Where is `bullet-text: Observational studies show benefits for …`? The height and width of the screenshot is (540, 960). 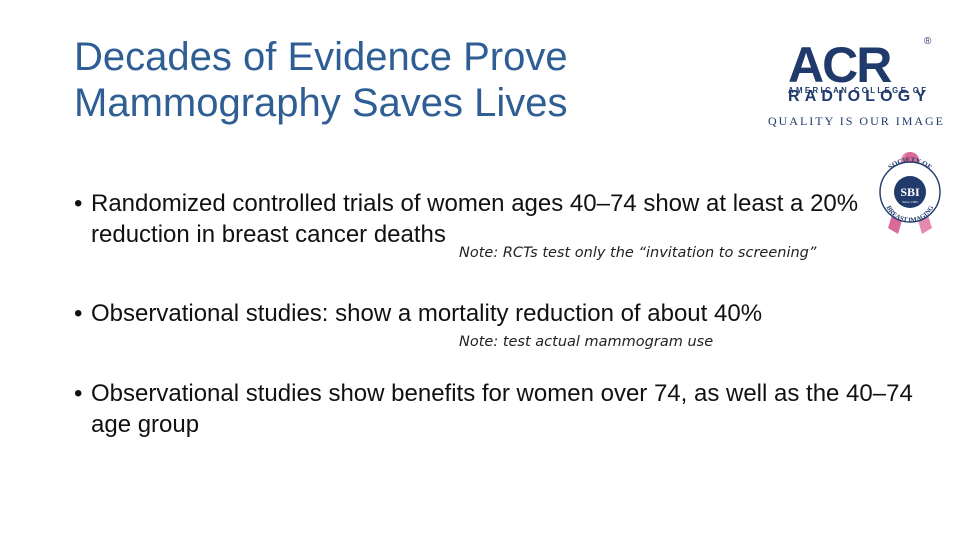
bullet-text: Observational studies show benefits for … is located at coordinates (502, 409).